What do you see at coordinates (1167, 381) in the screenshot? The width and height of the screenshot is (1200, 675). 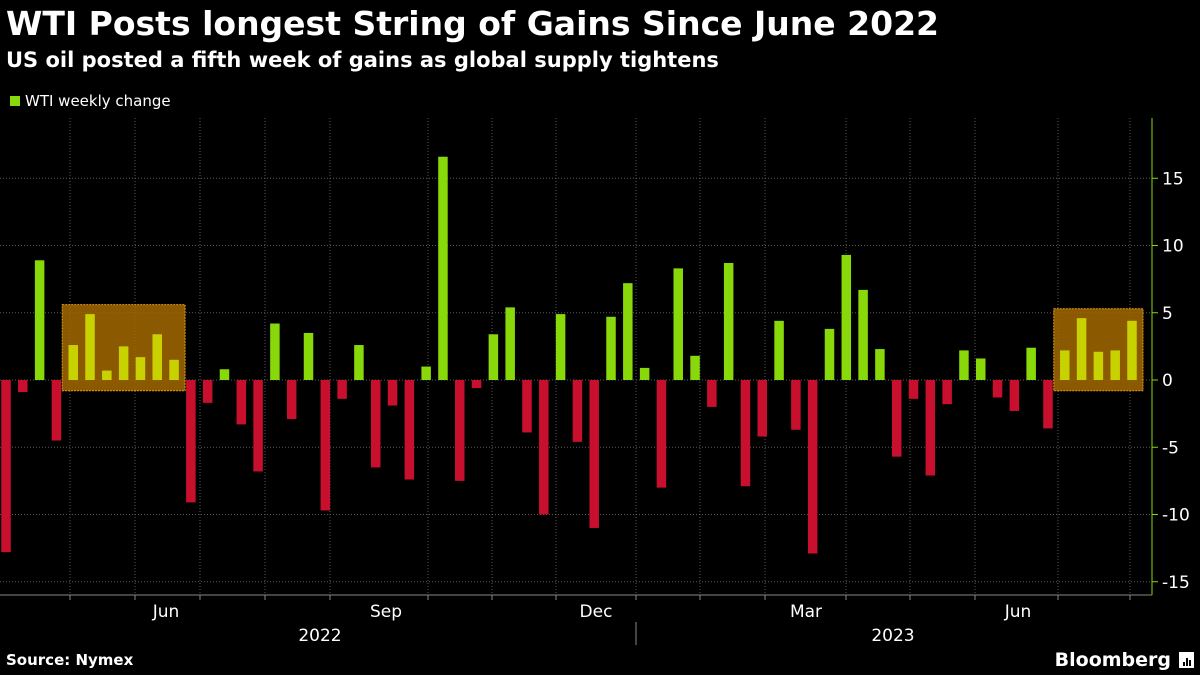 I see `y-tick-label: 0` at bounding box center [1167, 381].